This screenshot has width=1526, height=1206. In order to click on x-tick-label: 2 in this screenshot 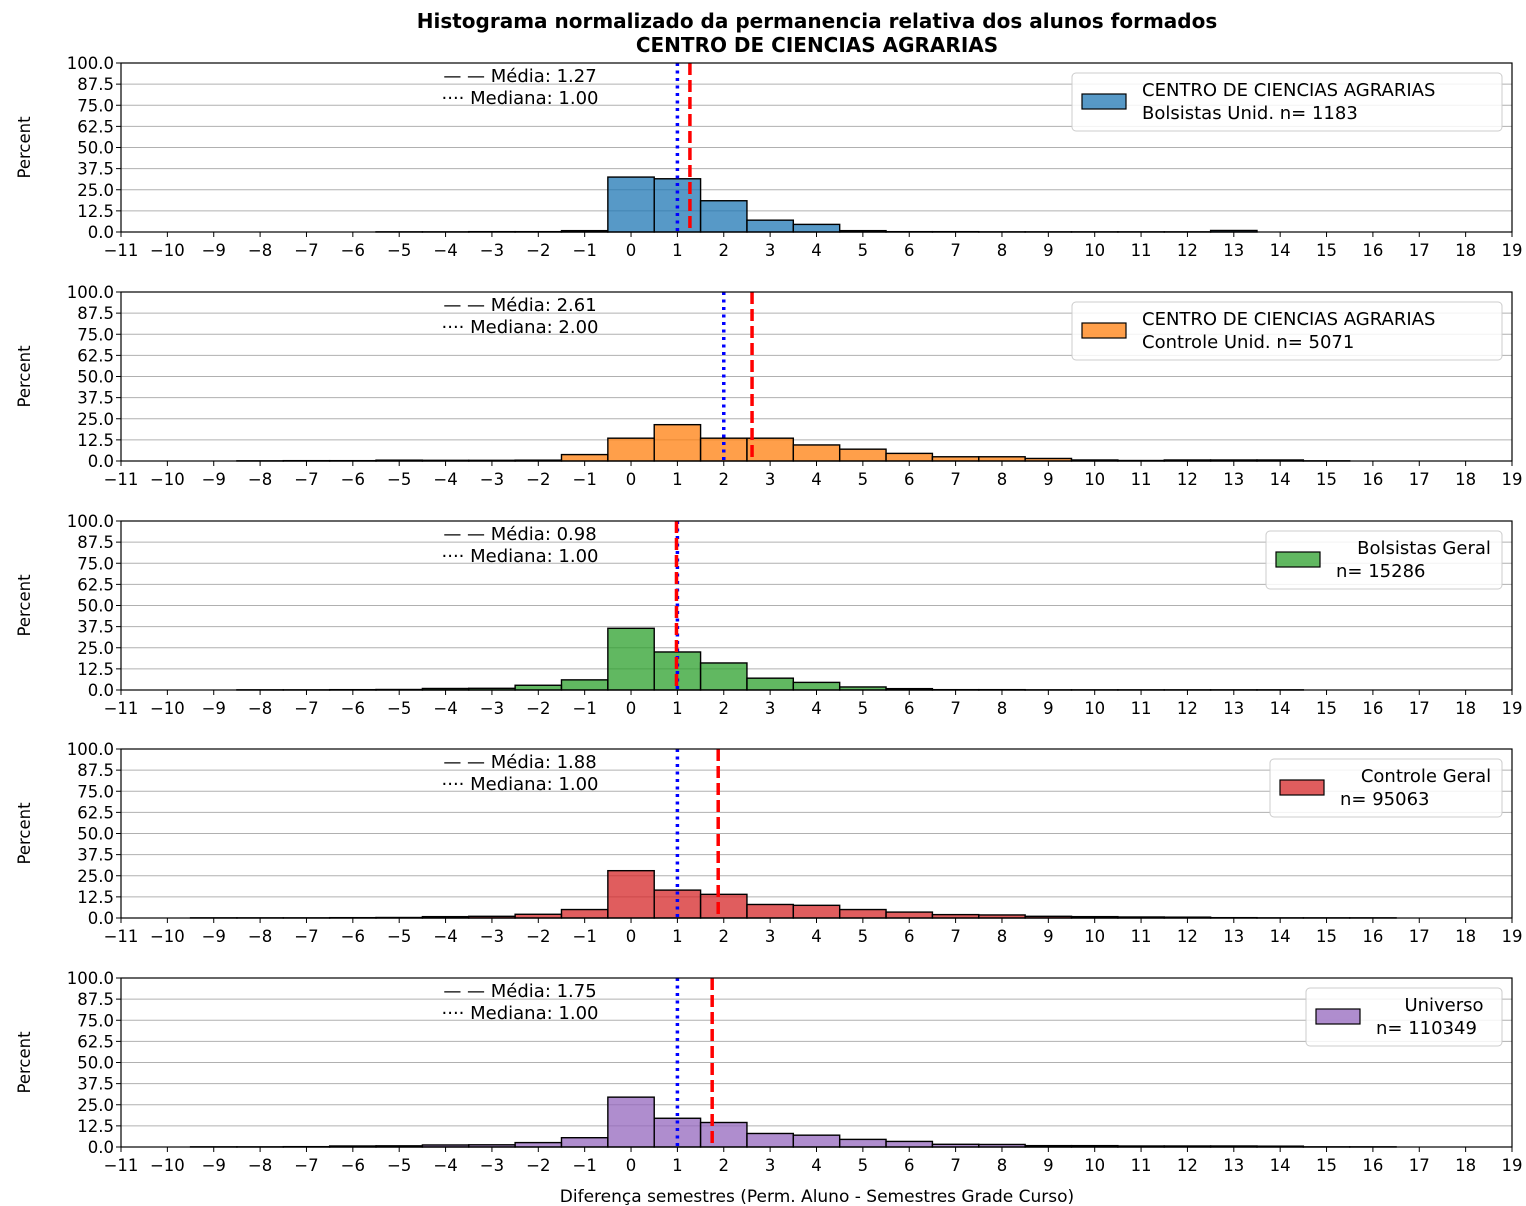, I will do `click(724, 479)`.